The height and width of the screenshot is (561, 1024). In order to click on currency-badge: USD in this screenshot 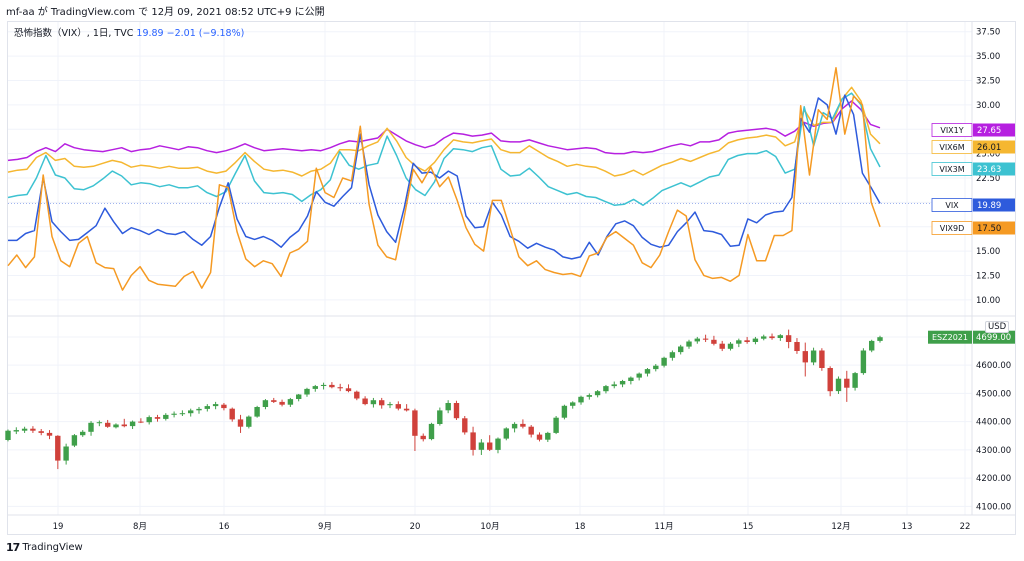, I will do `click(997, 327)`.